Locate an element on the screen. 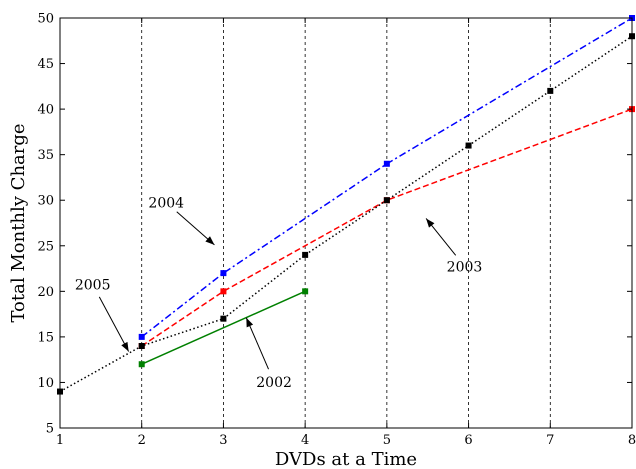  y-tick-label: 50 is located at coordinates (45, 19).